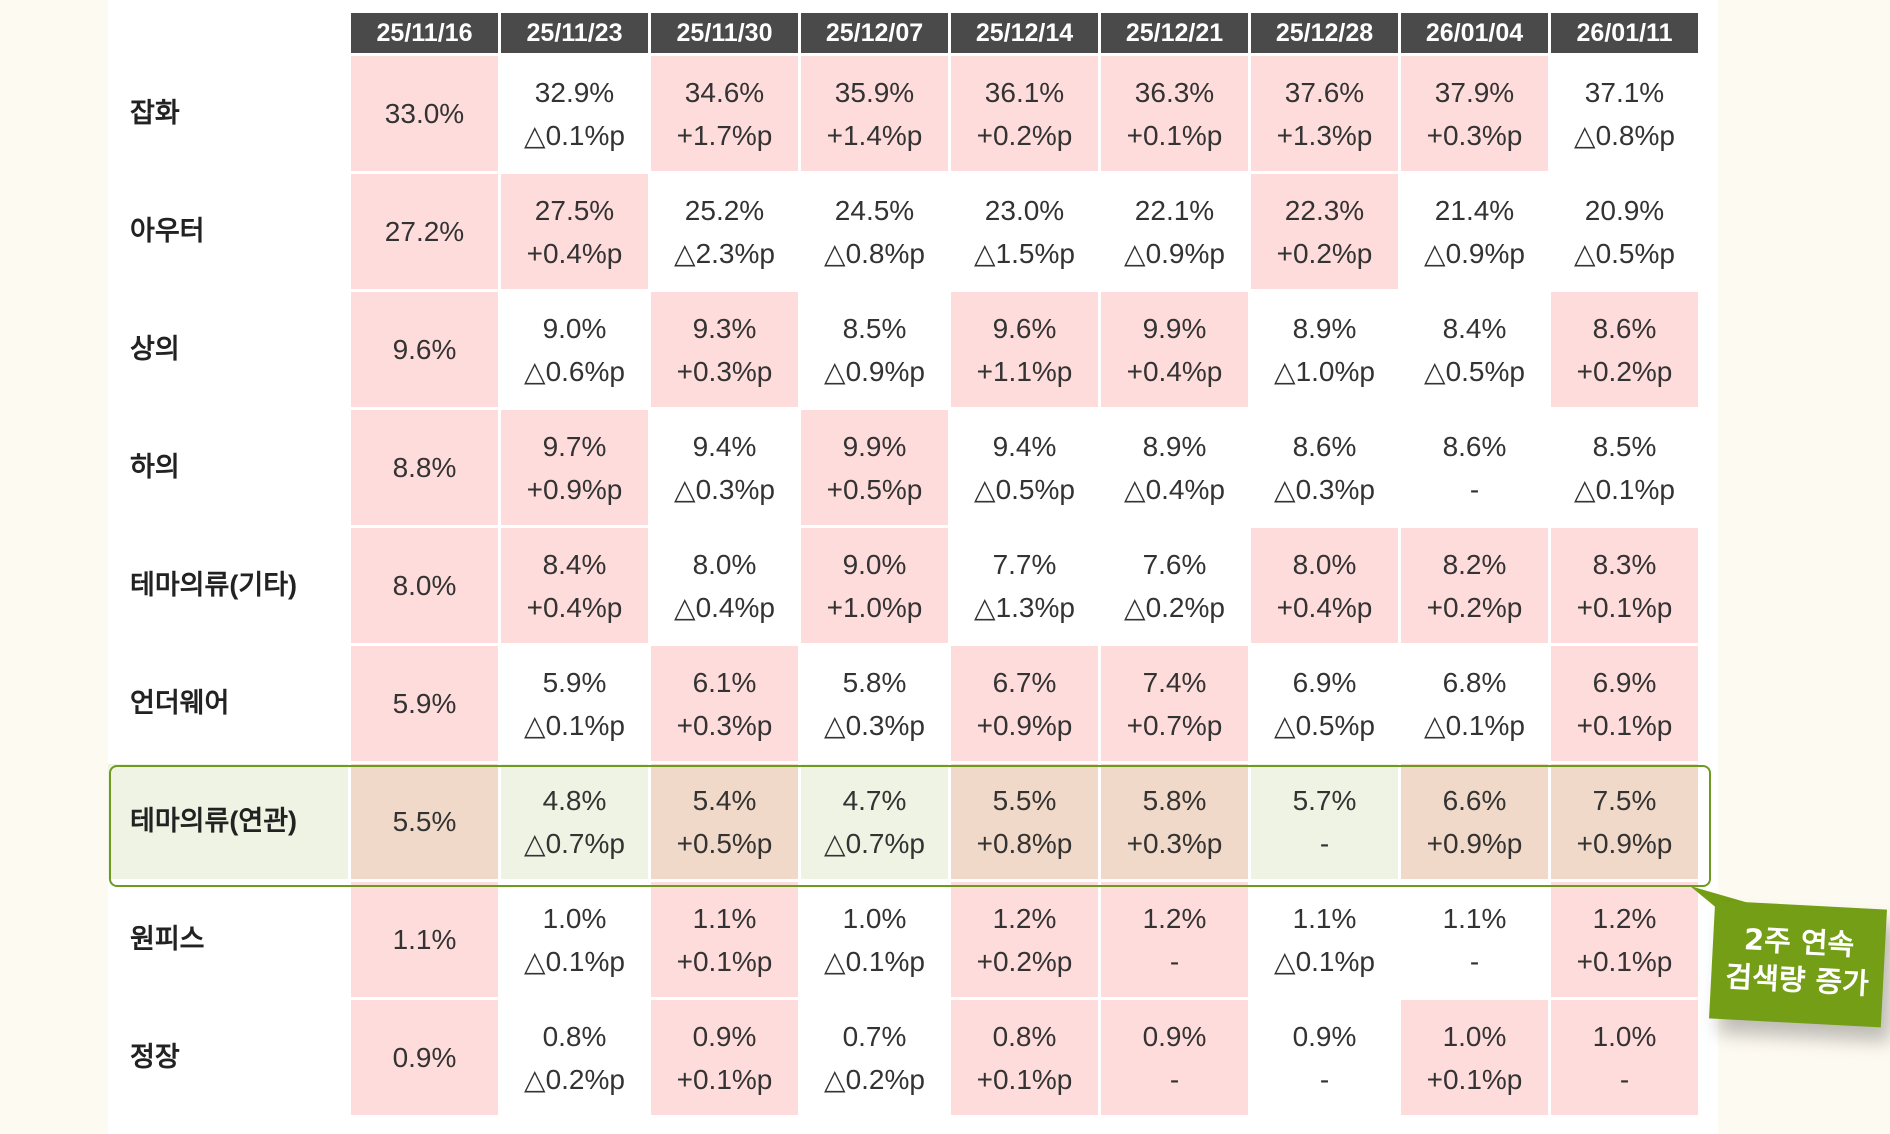  What do you see at coordinates (1324, 33) in the screenshot?
I see `column-header: 25/12/28` at bounding box center [1324, 33].